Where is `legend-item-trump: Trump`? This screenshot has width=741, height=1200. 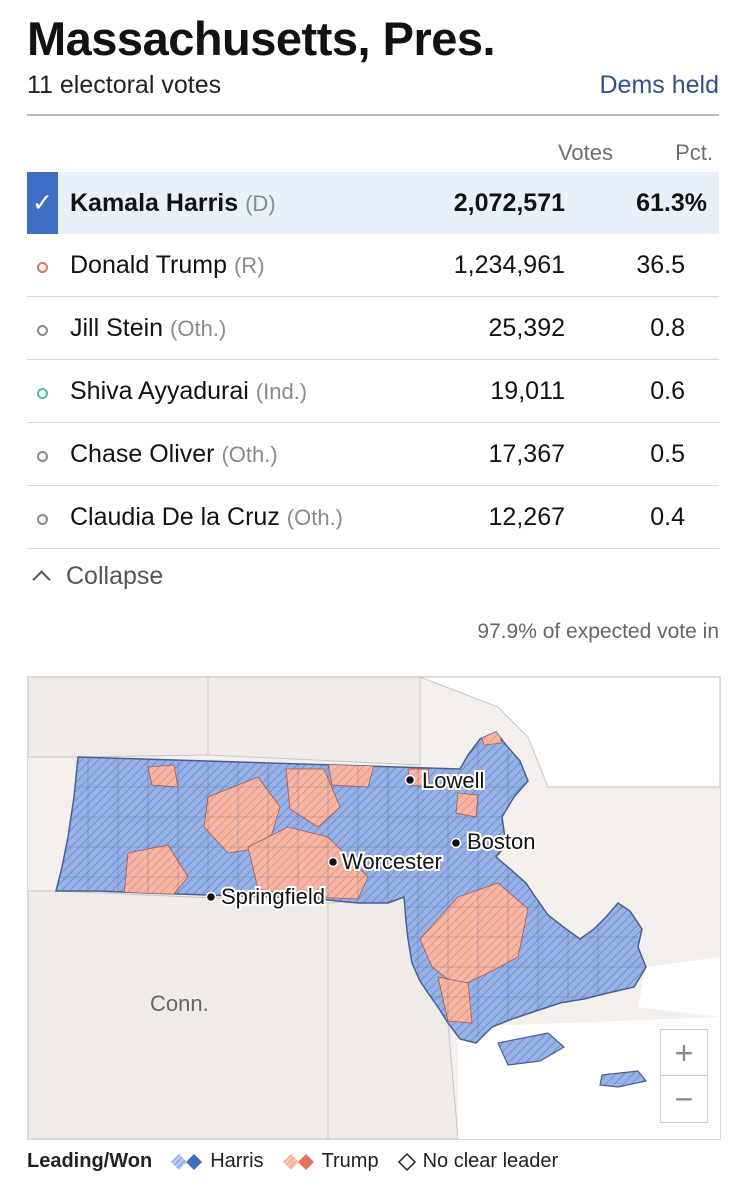
legend-item-trump: Trump is located at coordinates (330, 1161).